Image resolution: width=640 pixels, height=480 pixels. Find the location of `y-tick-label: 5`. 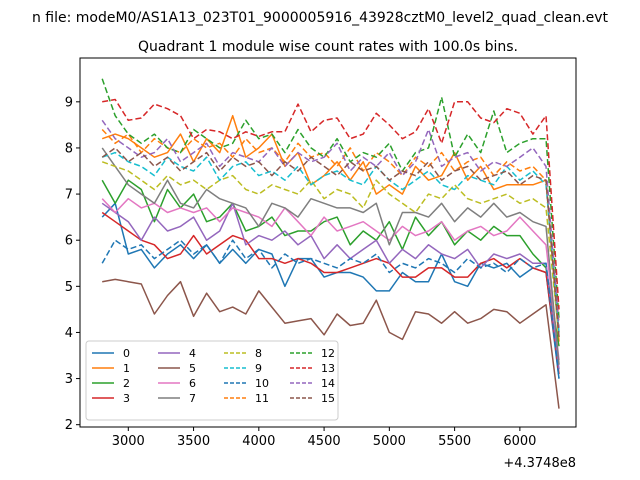

y-tick-label: 5 is located at coordinates (69, 287).